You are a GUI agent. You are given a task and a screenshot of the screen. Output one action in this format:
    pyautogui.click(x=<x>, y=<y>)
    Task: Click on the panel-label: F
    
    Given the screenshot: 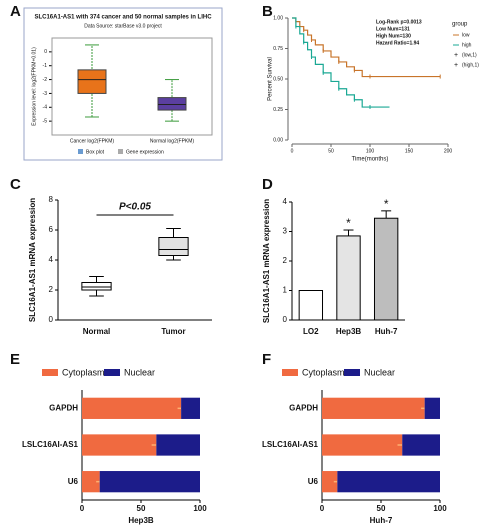 What is the action you would take?
    pyautogui.click(x=266, y=359)
    